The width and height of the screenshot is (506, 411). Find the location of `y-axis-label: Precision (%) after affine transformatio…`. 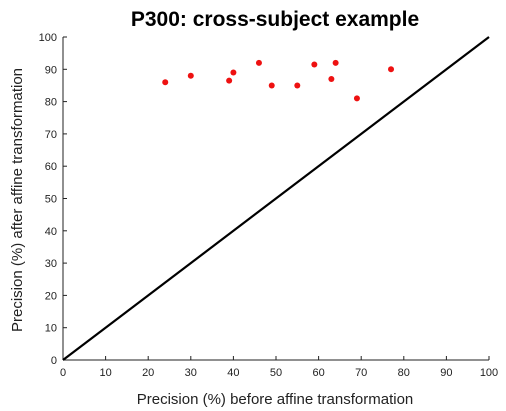

y-axis-label: Precision (%) after affine transformatio… is located at coordinates (17, 200).